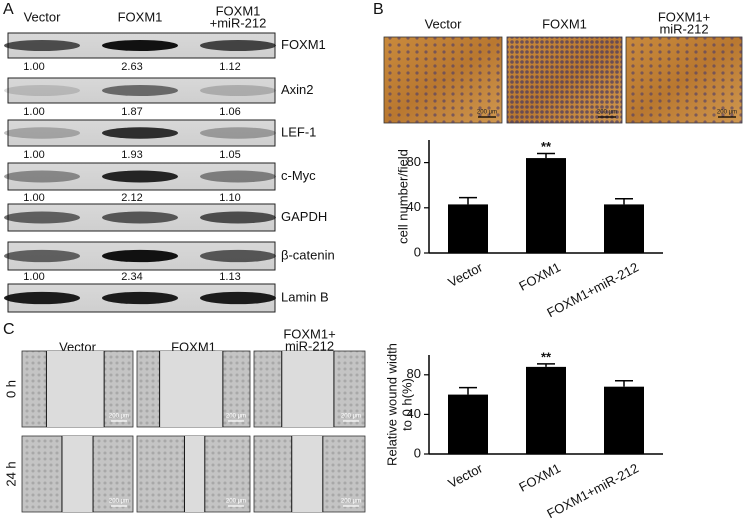 The image size is (744, 525). Describe the element at coordinates (391, 404) in the screenshot. I see `y-axis-label: Relative wound width` at that location.